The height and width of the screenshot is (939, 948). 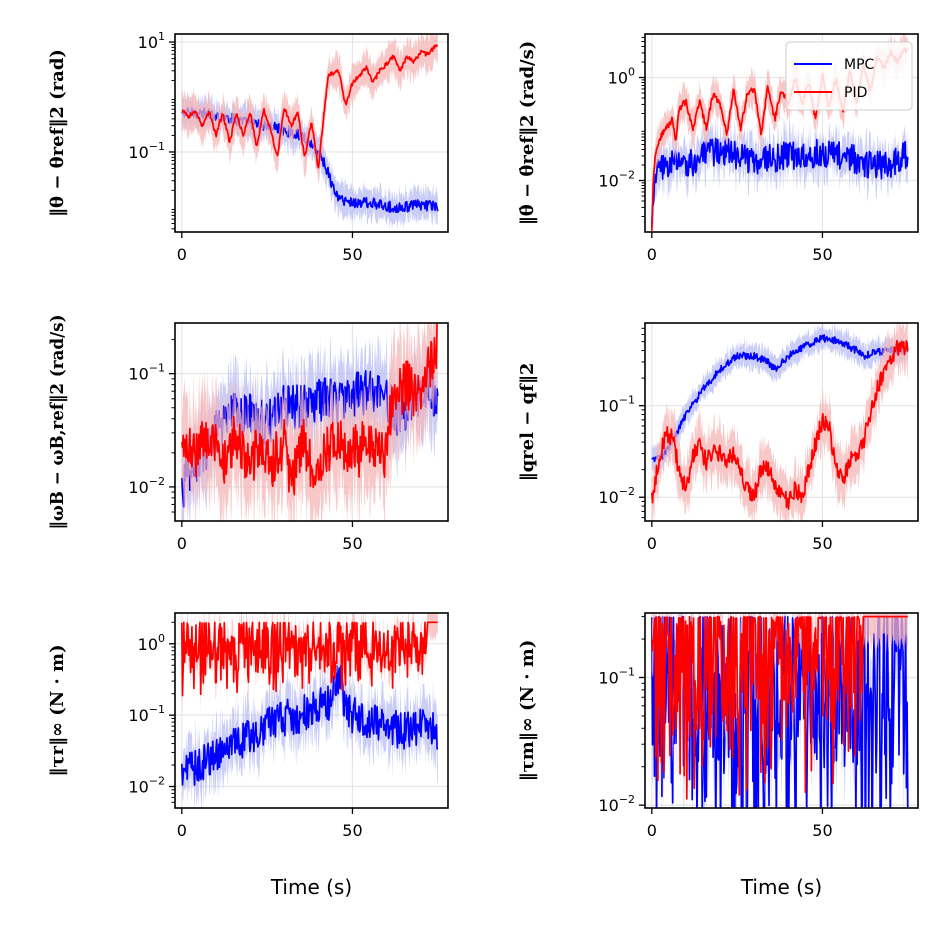 I want to click on y-axis-label: ‖qrel − qf‖2, so click(x=527, y=422).